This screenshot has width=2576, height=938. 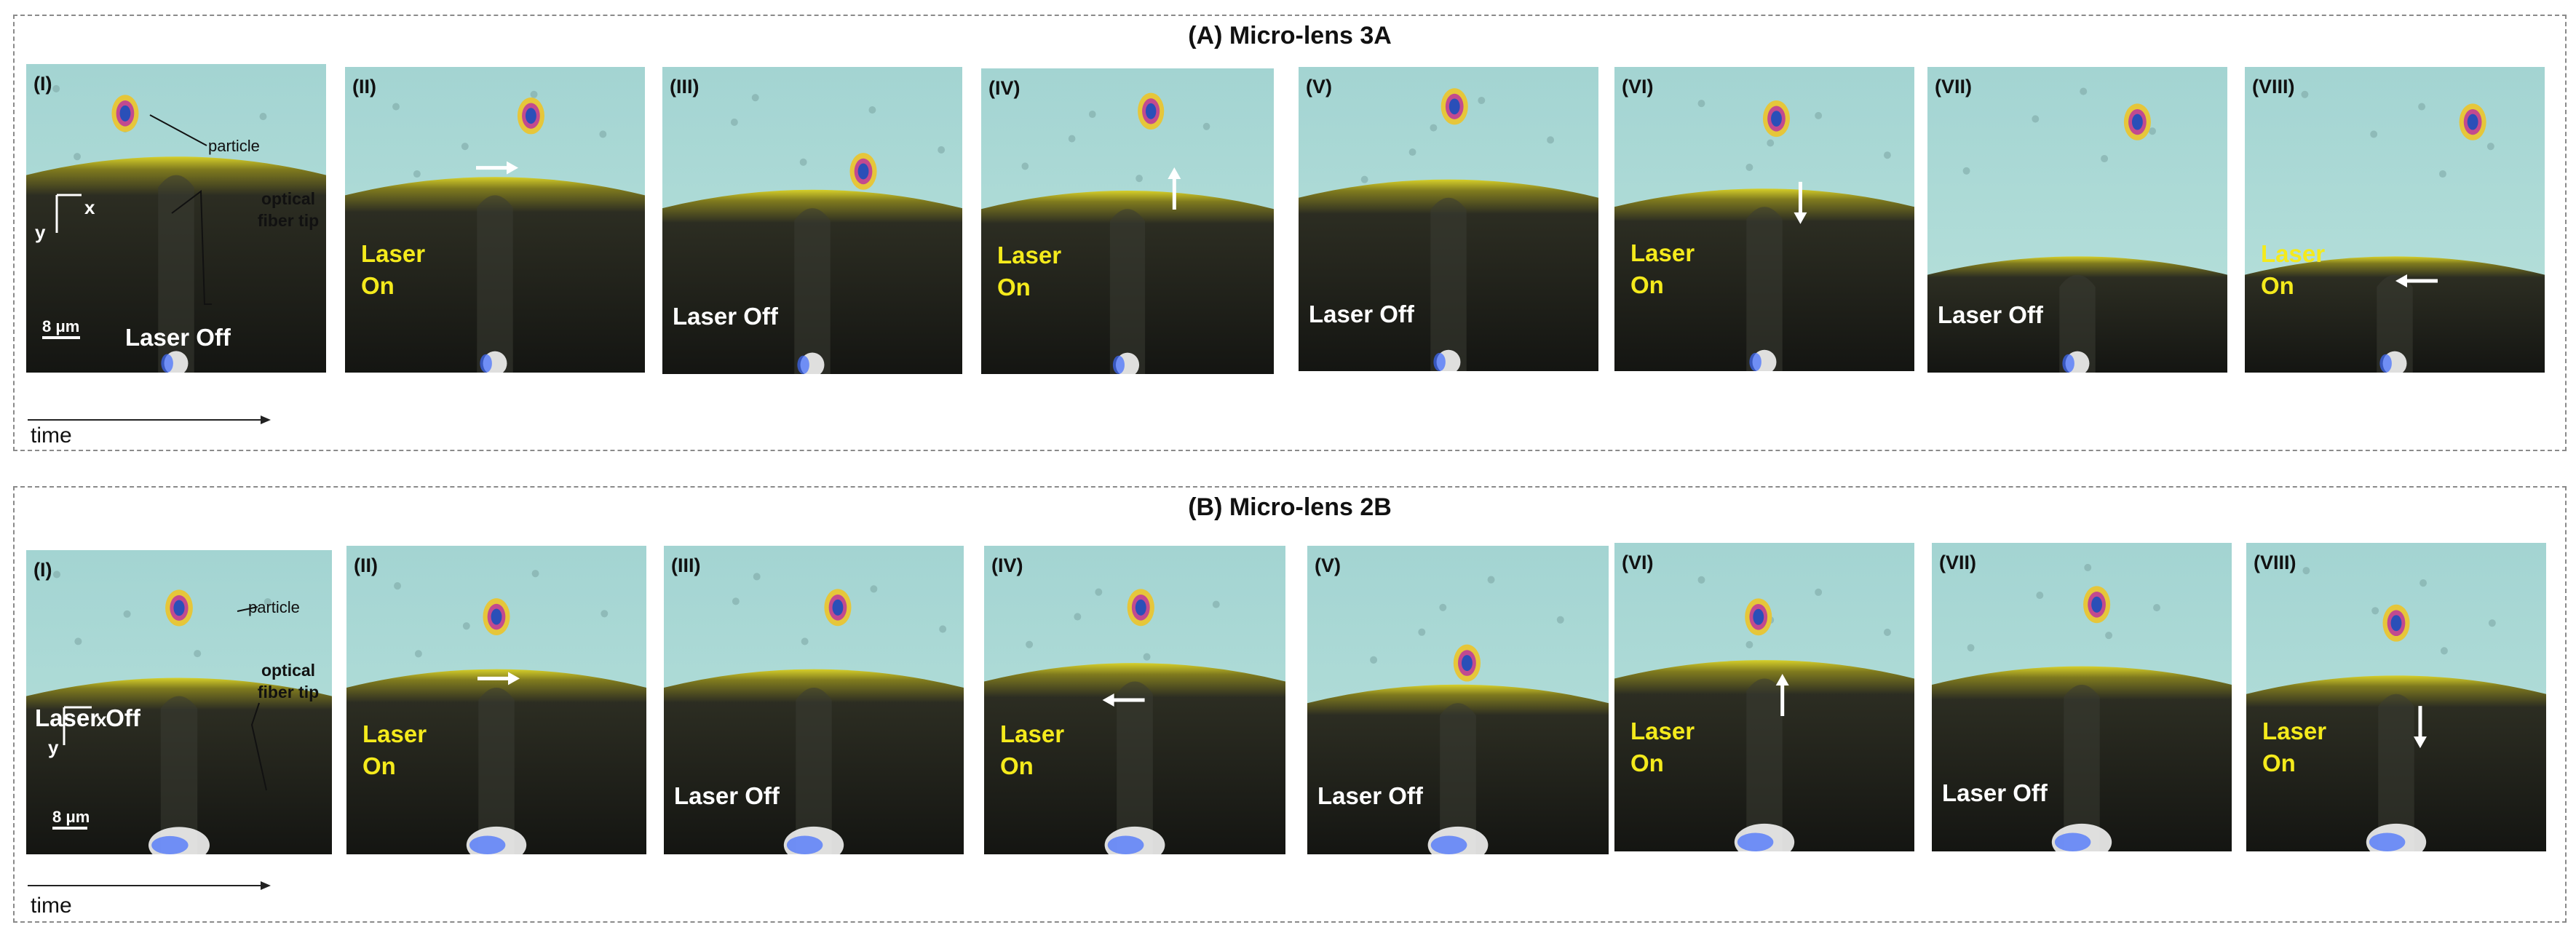 I want to click on panel-title: (B) Micro-lens 2B, so click(x=1290, y=507).